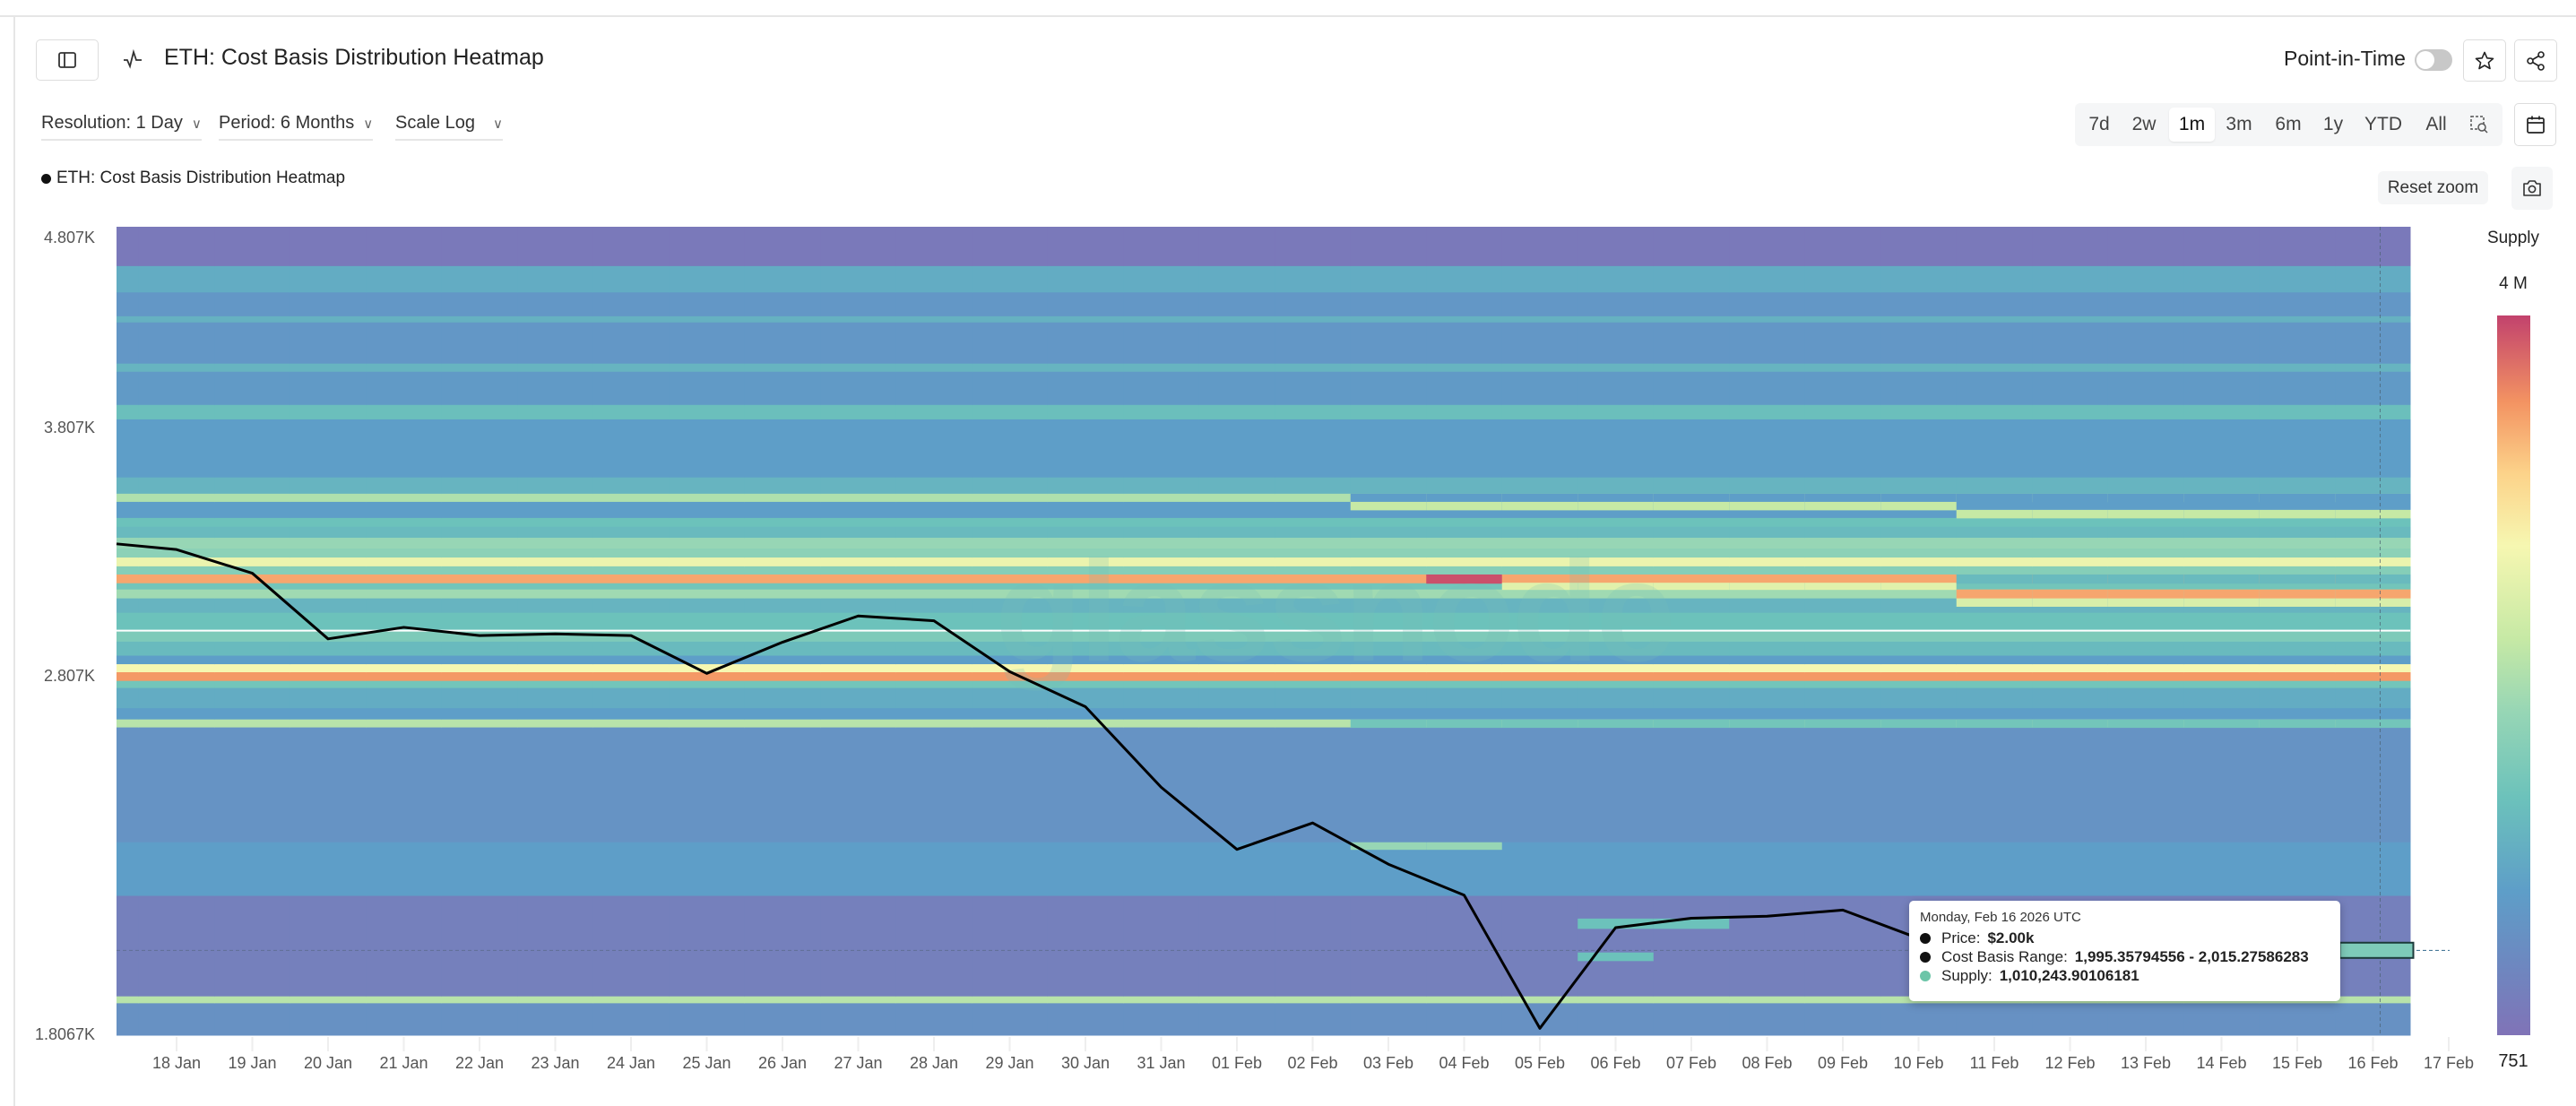 Image resolution: width=2576 pixels, height=1106 pixels. What do you see at coordinates (2099, 124) in the screenshot?
I see `range-7d-button: 7d` at bounding box center [2099, 124].